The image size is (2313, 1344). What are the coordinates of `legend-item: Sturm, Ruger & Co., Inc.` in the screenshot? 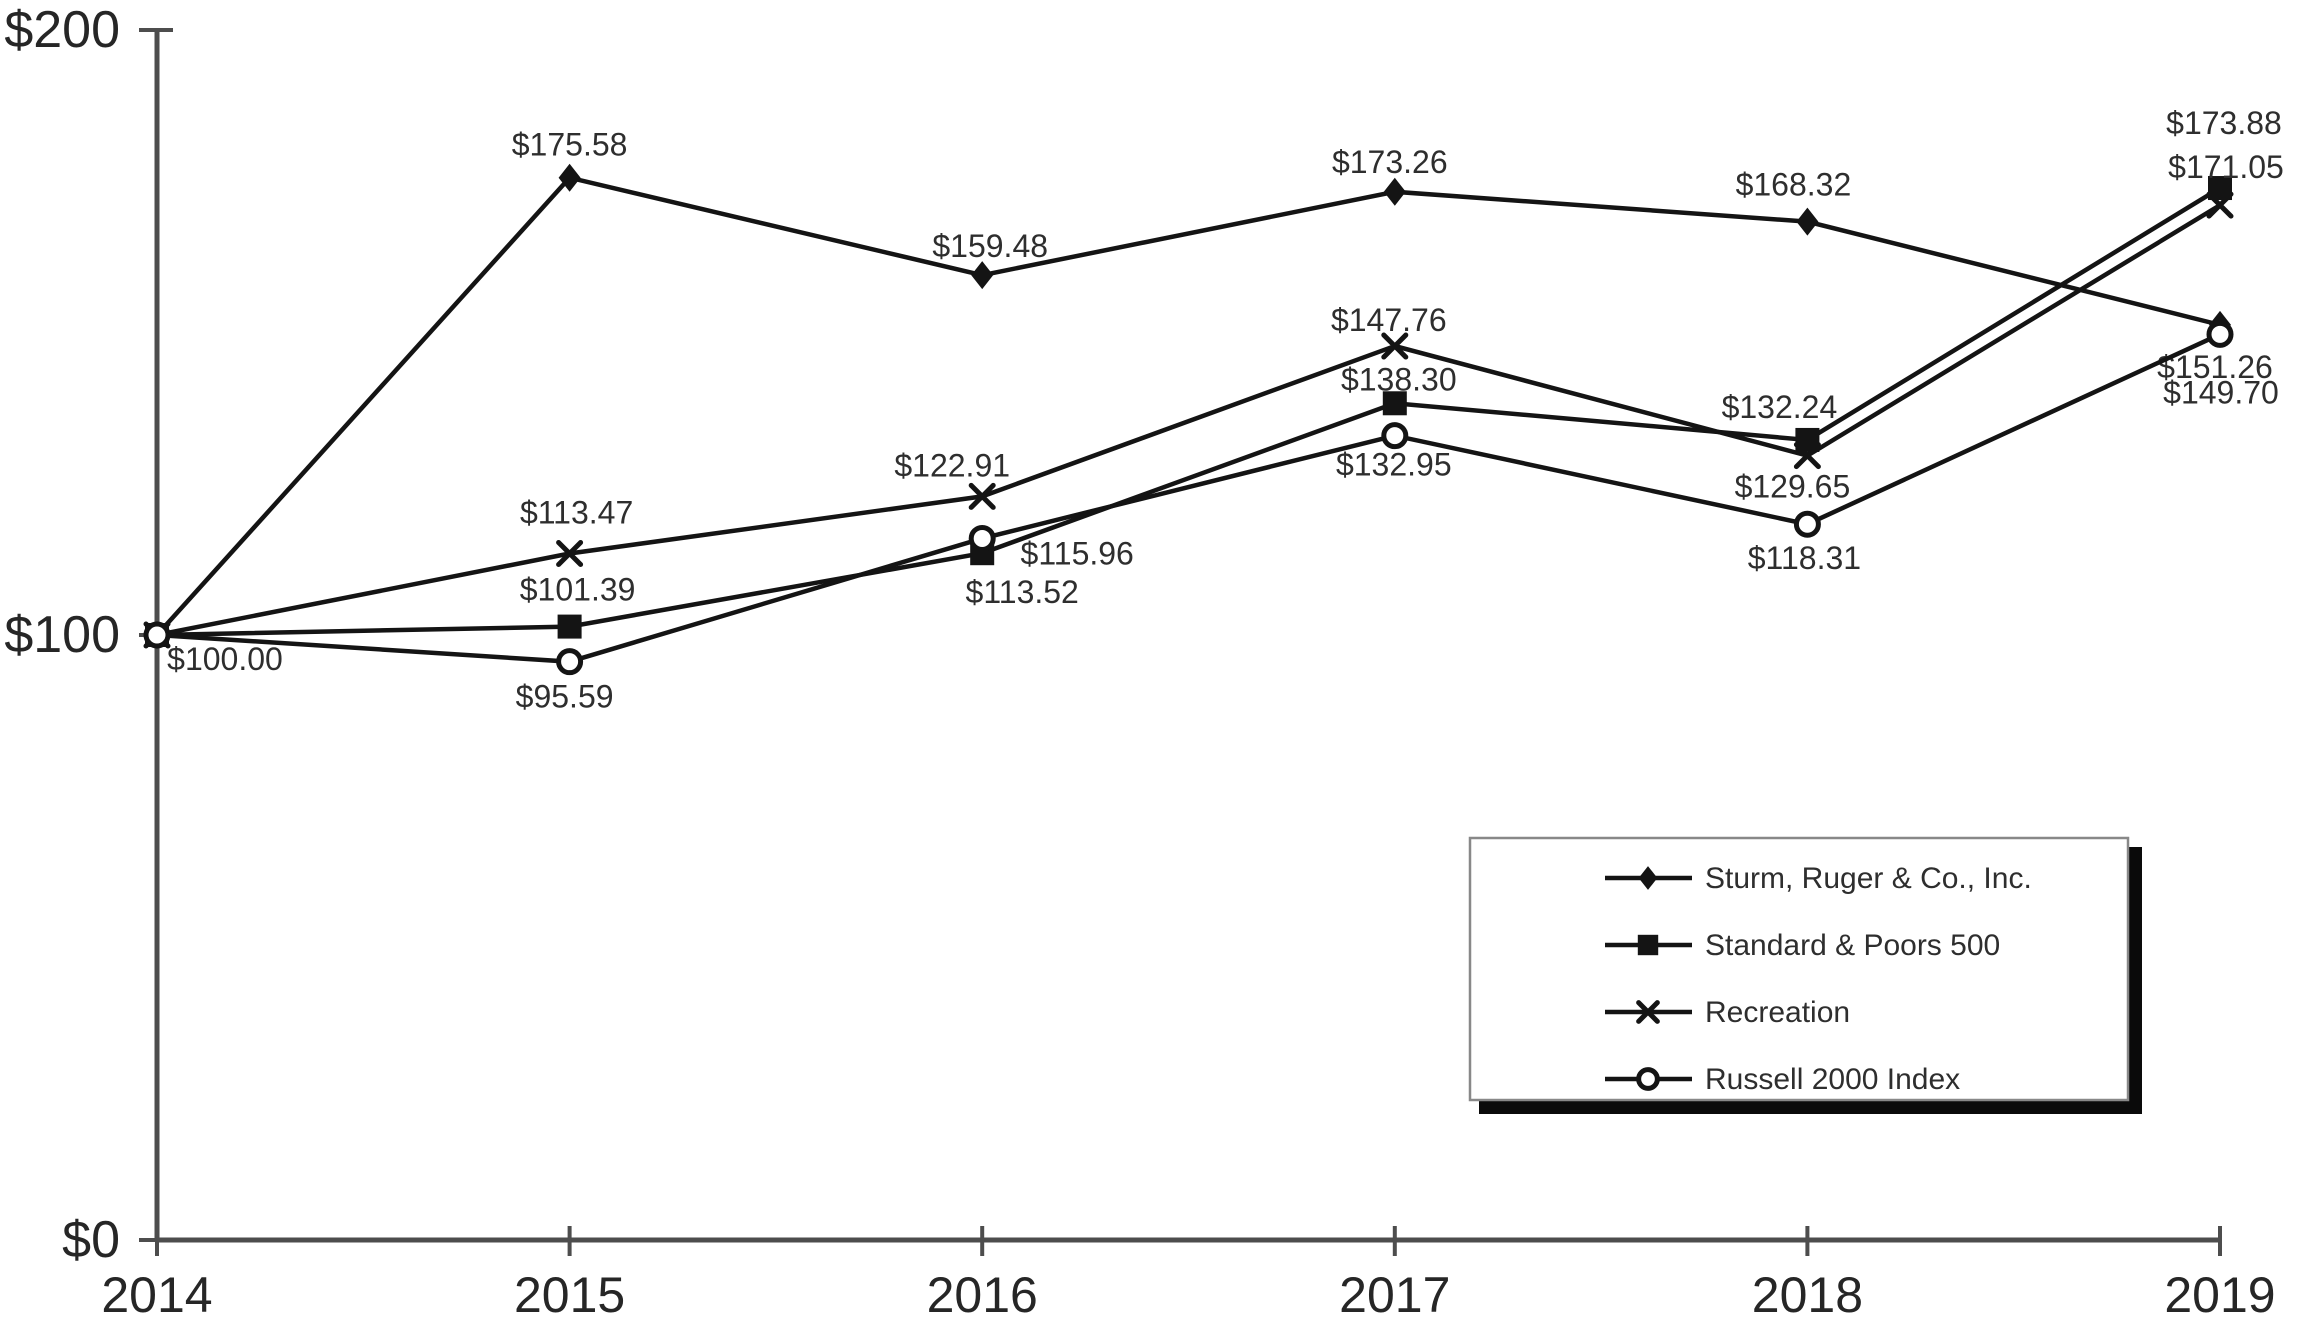 It's located at (1818, 878).